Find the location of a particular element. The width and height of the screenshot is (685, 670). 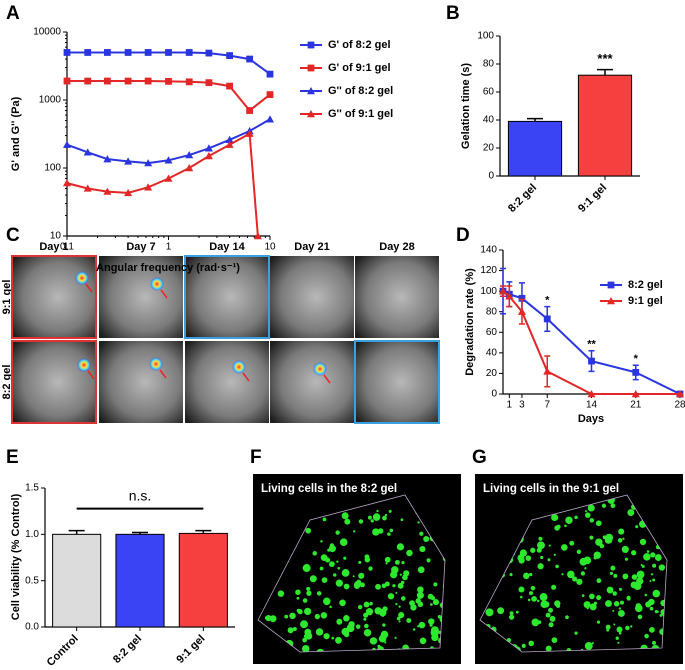

y-tick-label: 0 is located at coordinates (491, 176).